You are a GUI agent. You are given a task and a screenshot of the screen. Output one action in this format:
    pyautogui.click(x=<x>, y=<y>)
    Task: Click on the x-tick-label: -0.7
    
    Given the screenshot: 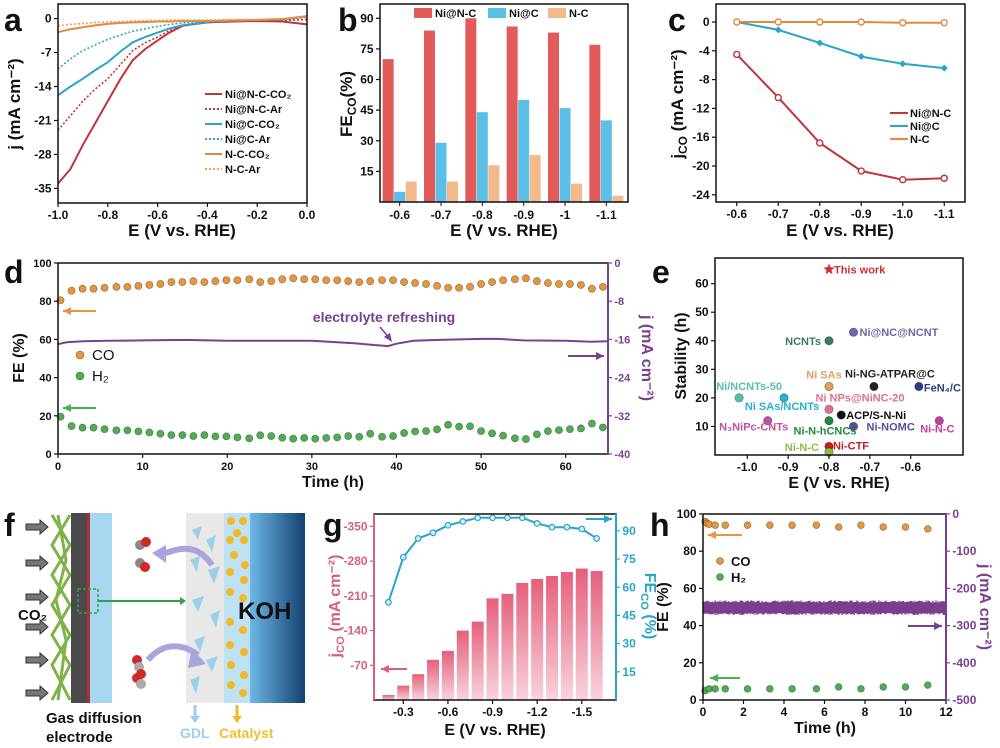 What is the action you would take?
    pyautogui.click(x=441, y=215)
    